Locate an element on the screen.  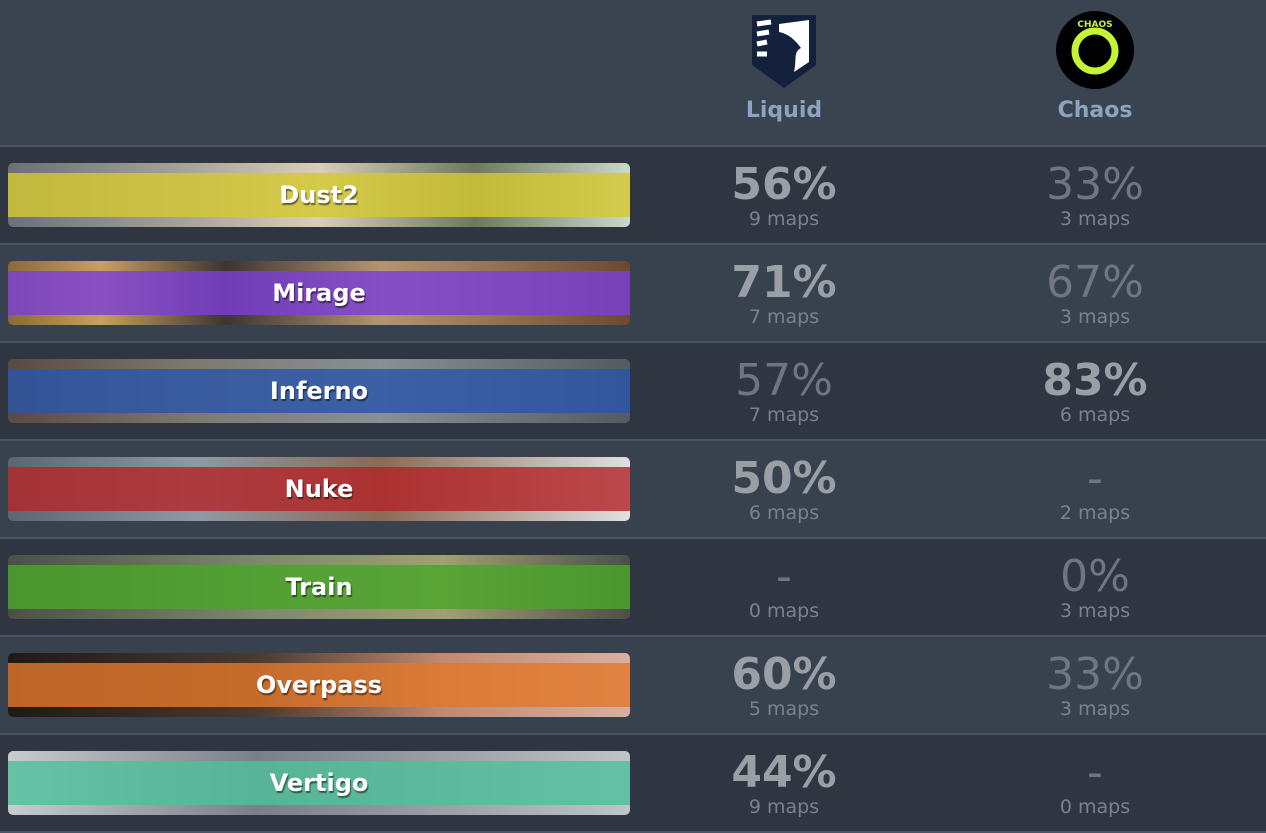
map-banner: Mirage is located at coordinates (319, 293).